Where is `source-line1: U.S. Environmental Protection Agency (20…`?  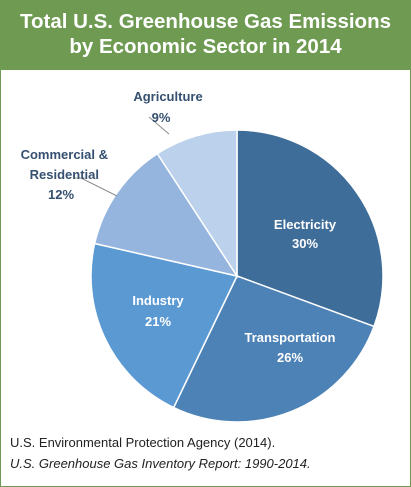
source-line1: U.S. Environmental Protection Agency (20… is located at coordinates (143, 442).